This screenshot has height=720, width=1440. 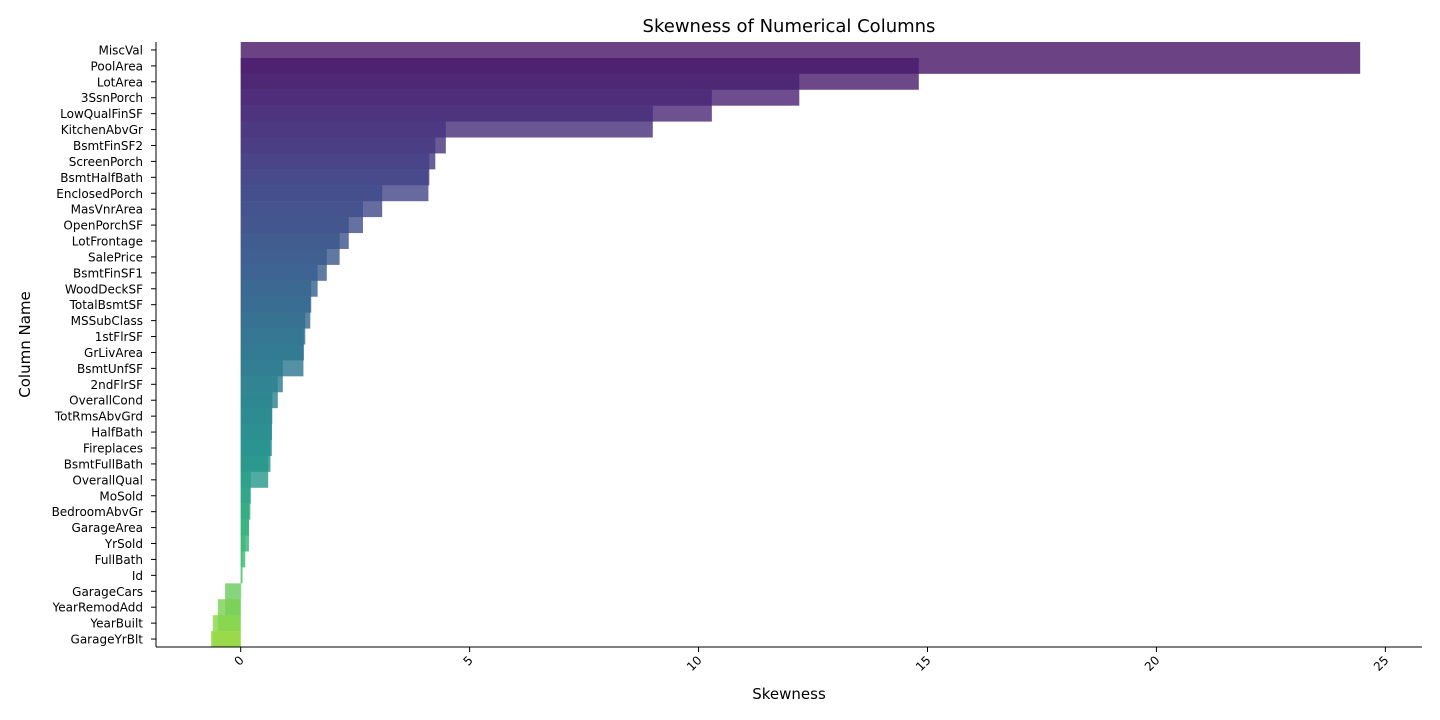 What do you see at coordinates (119, 560) in the screenshot?
I see `y-category-label: FullBath` at bounding box center [119, 560].